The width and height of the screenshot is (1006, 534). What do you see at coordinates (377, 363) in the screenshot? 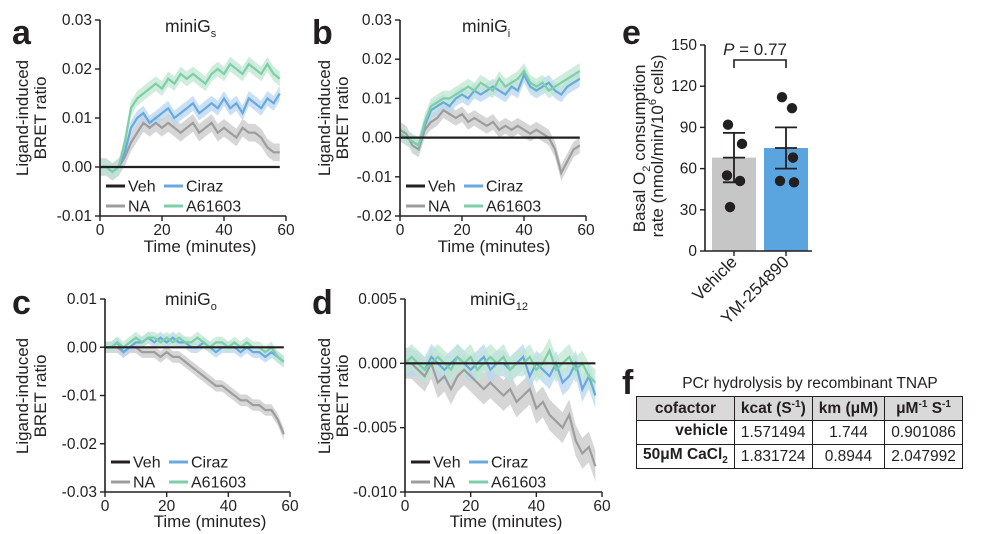
I see `y-tick-label: 0.000` at bounding box center [377, 363].